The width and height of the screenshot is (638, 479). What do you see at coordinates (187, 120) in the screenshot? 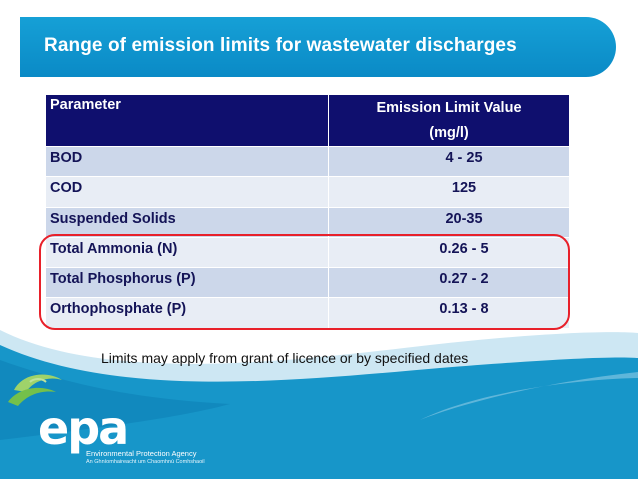
I see `header-parameter: Parameter` at bounding box center [187, 120].